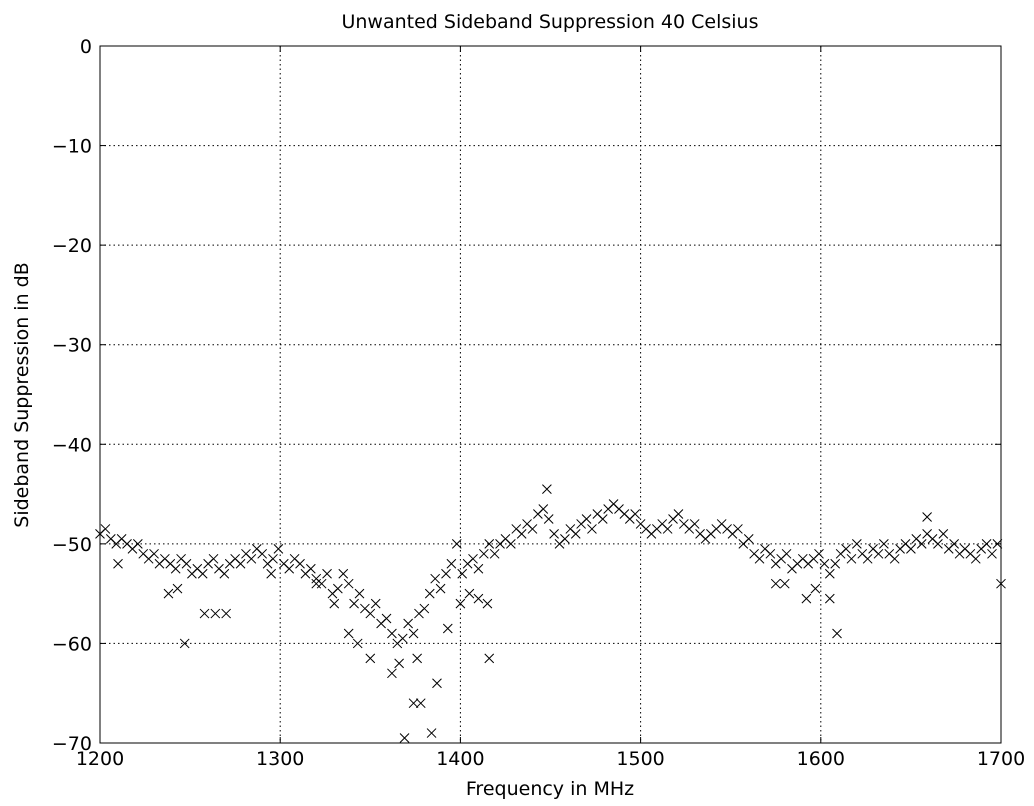 Image resolution: width=1034 pixels, height=806 pixels. Describe the element at coordinates (72, 346) in the screenshot. I see `y-tick-label: −30` at that location.